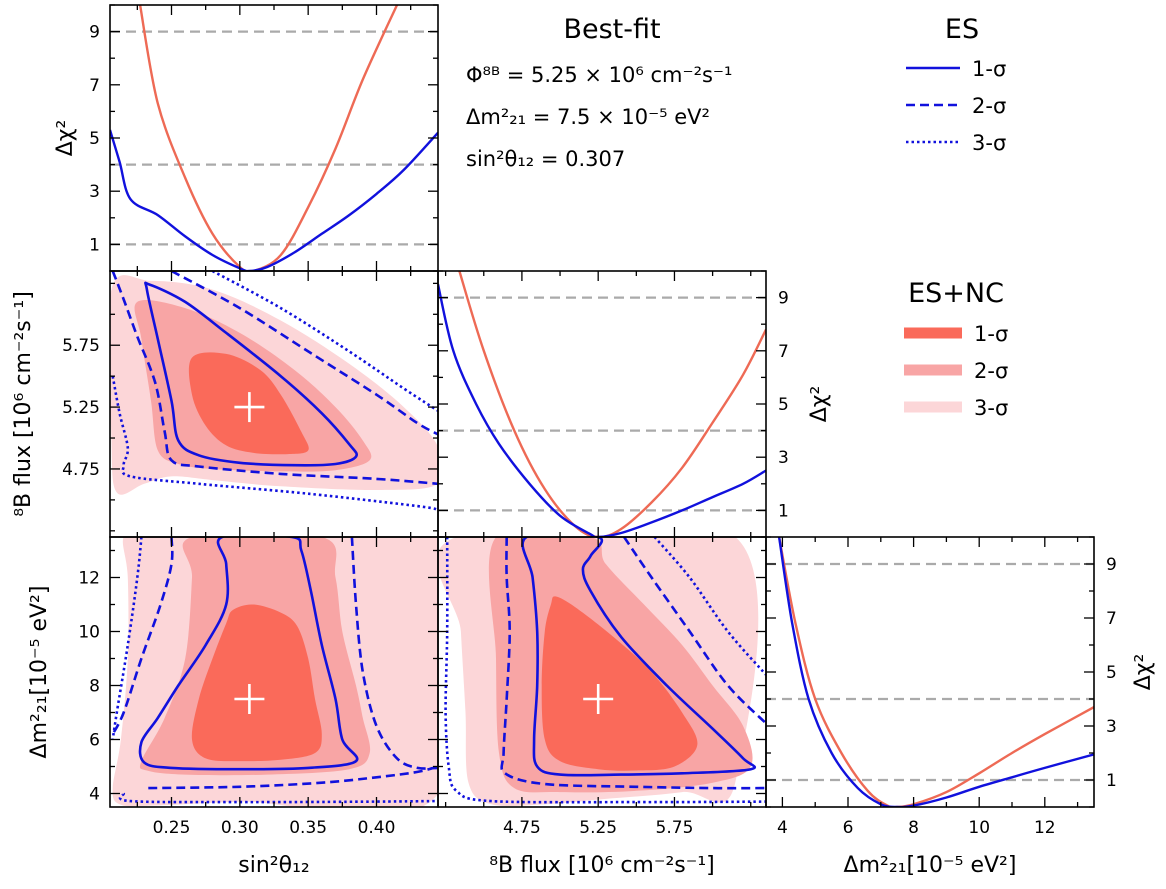 The width and height of the screenshot is (1166, 889). Describe the element at coordinates (1111, 565) in the screenshot. I see `dm2-profile-ytick-label: 9` at that location.